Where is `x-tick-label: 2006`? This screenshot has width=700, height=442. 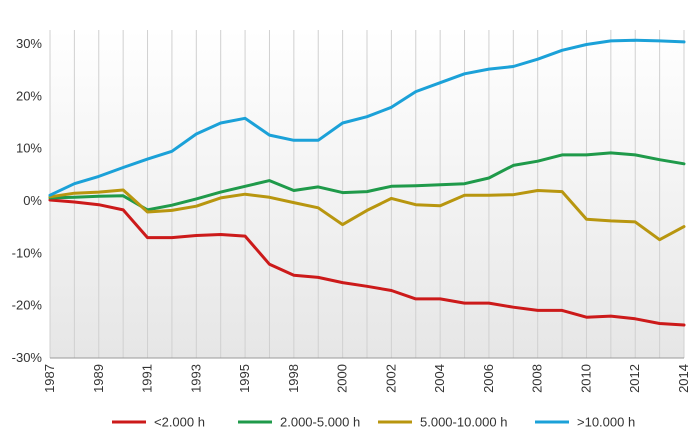
x-tick-label: 2006 is located at coordinates (488, 378).